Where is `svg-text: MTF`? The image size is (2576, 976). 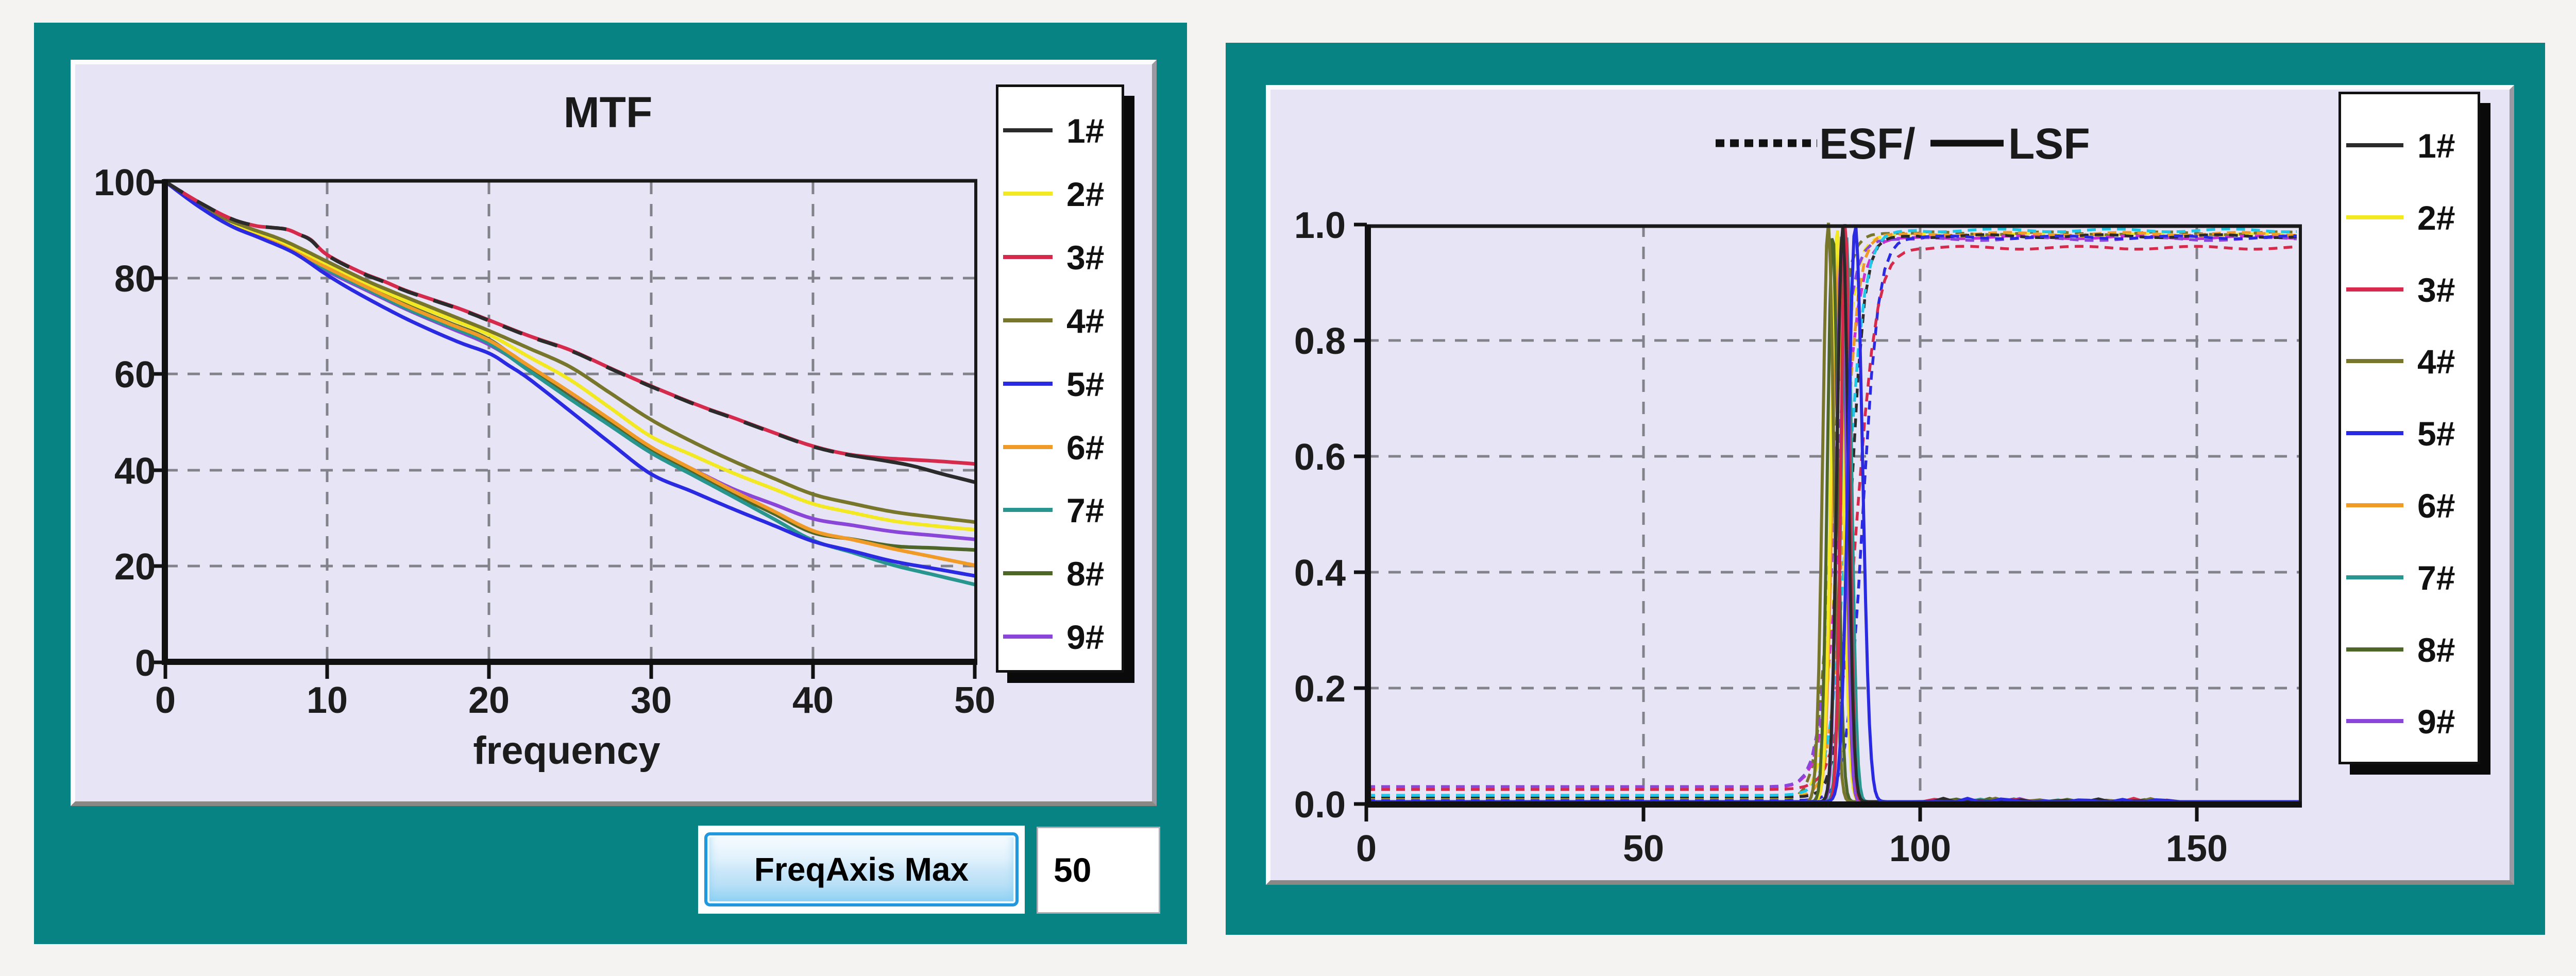
svg-text: MTF is located at coordinates (608, 112).